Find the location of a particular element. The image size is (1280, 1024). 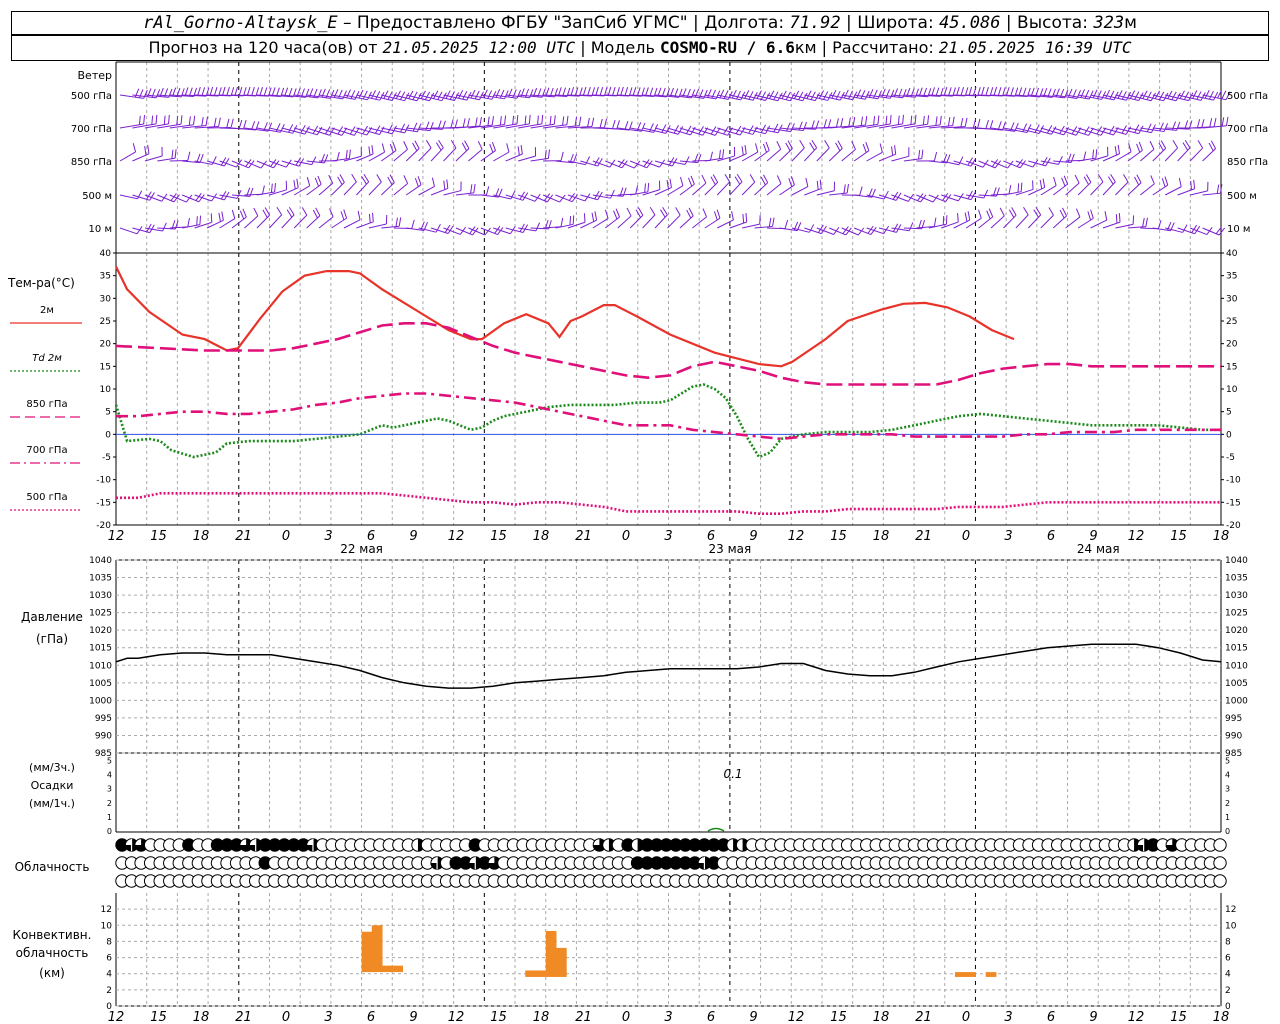

hour-tick-label-bottom: 21 is located at coordinates (923, 1017).